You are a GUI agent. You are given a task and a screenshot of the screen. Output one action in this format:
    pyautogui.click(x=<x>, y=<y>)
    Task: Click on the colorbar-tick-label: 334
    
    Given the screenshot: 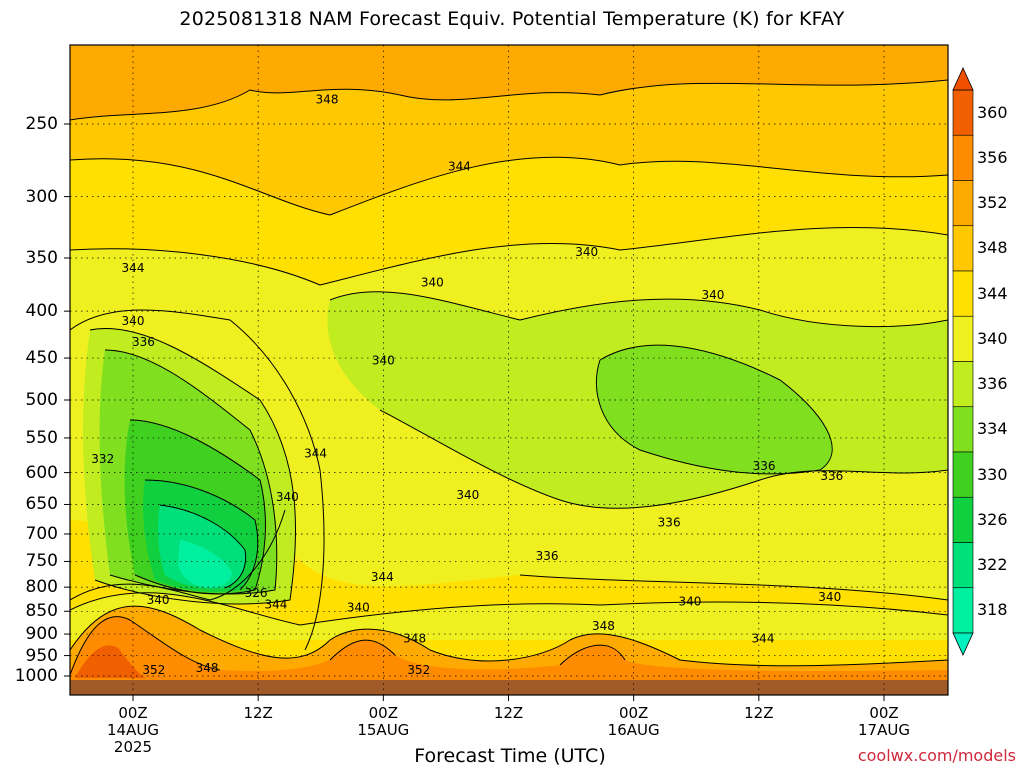 What is the action you would take?
    pyautogui.click(x=992, y=429)
    